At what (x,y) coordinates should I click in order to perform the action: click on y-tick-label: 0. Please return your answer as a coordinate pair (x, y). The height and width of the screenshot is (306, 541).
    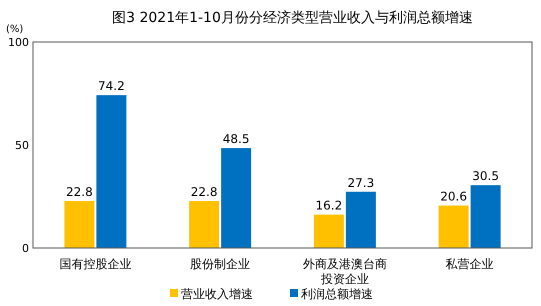
    Looking at the image, I should click on (25, 248).